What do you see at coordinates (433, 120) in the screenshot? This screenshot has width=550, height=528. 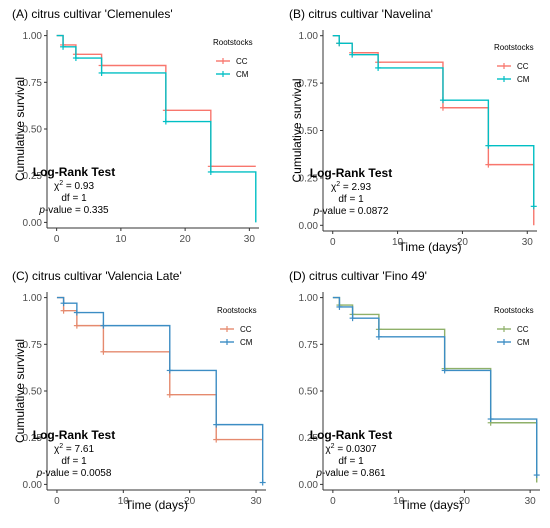 I see `series-cm-curve` at bounding box center [433, 120].